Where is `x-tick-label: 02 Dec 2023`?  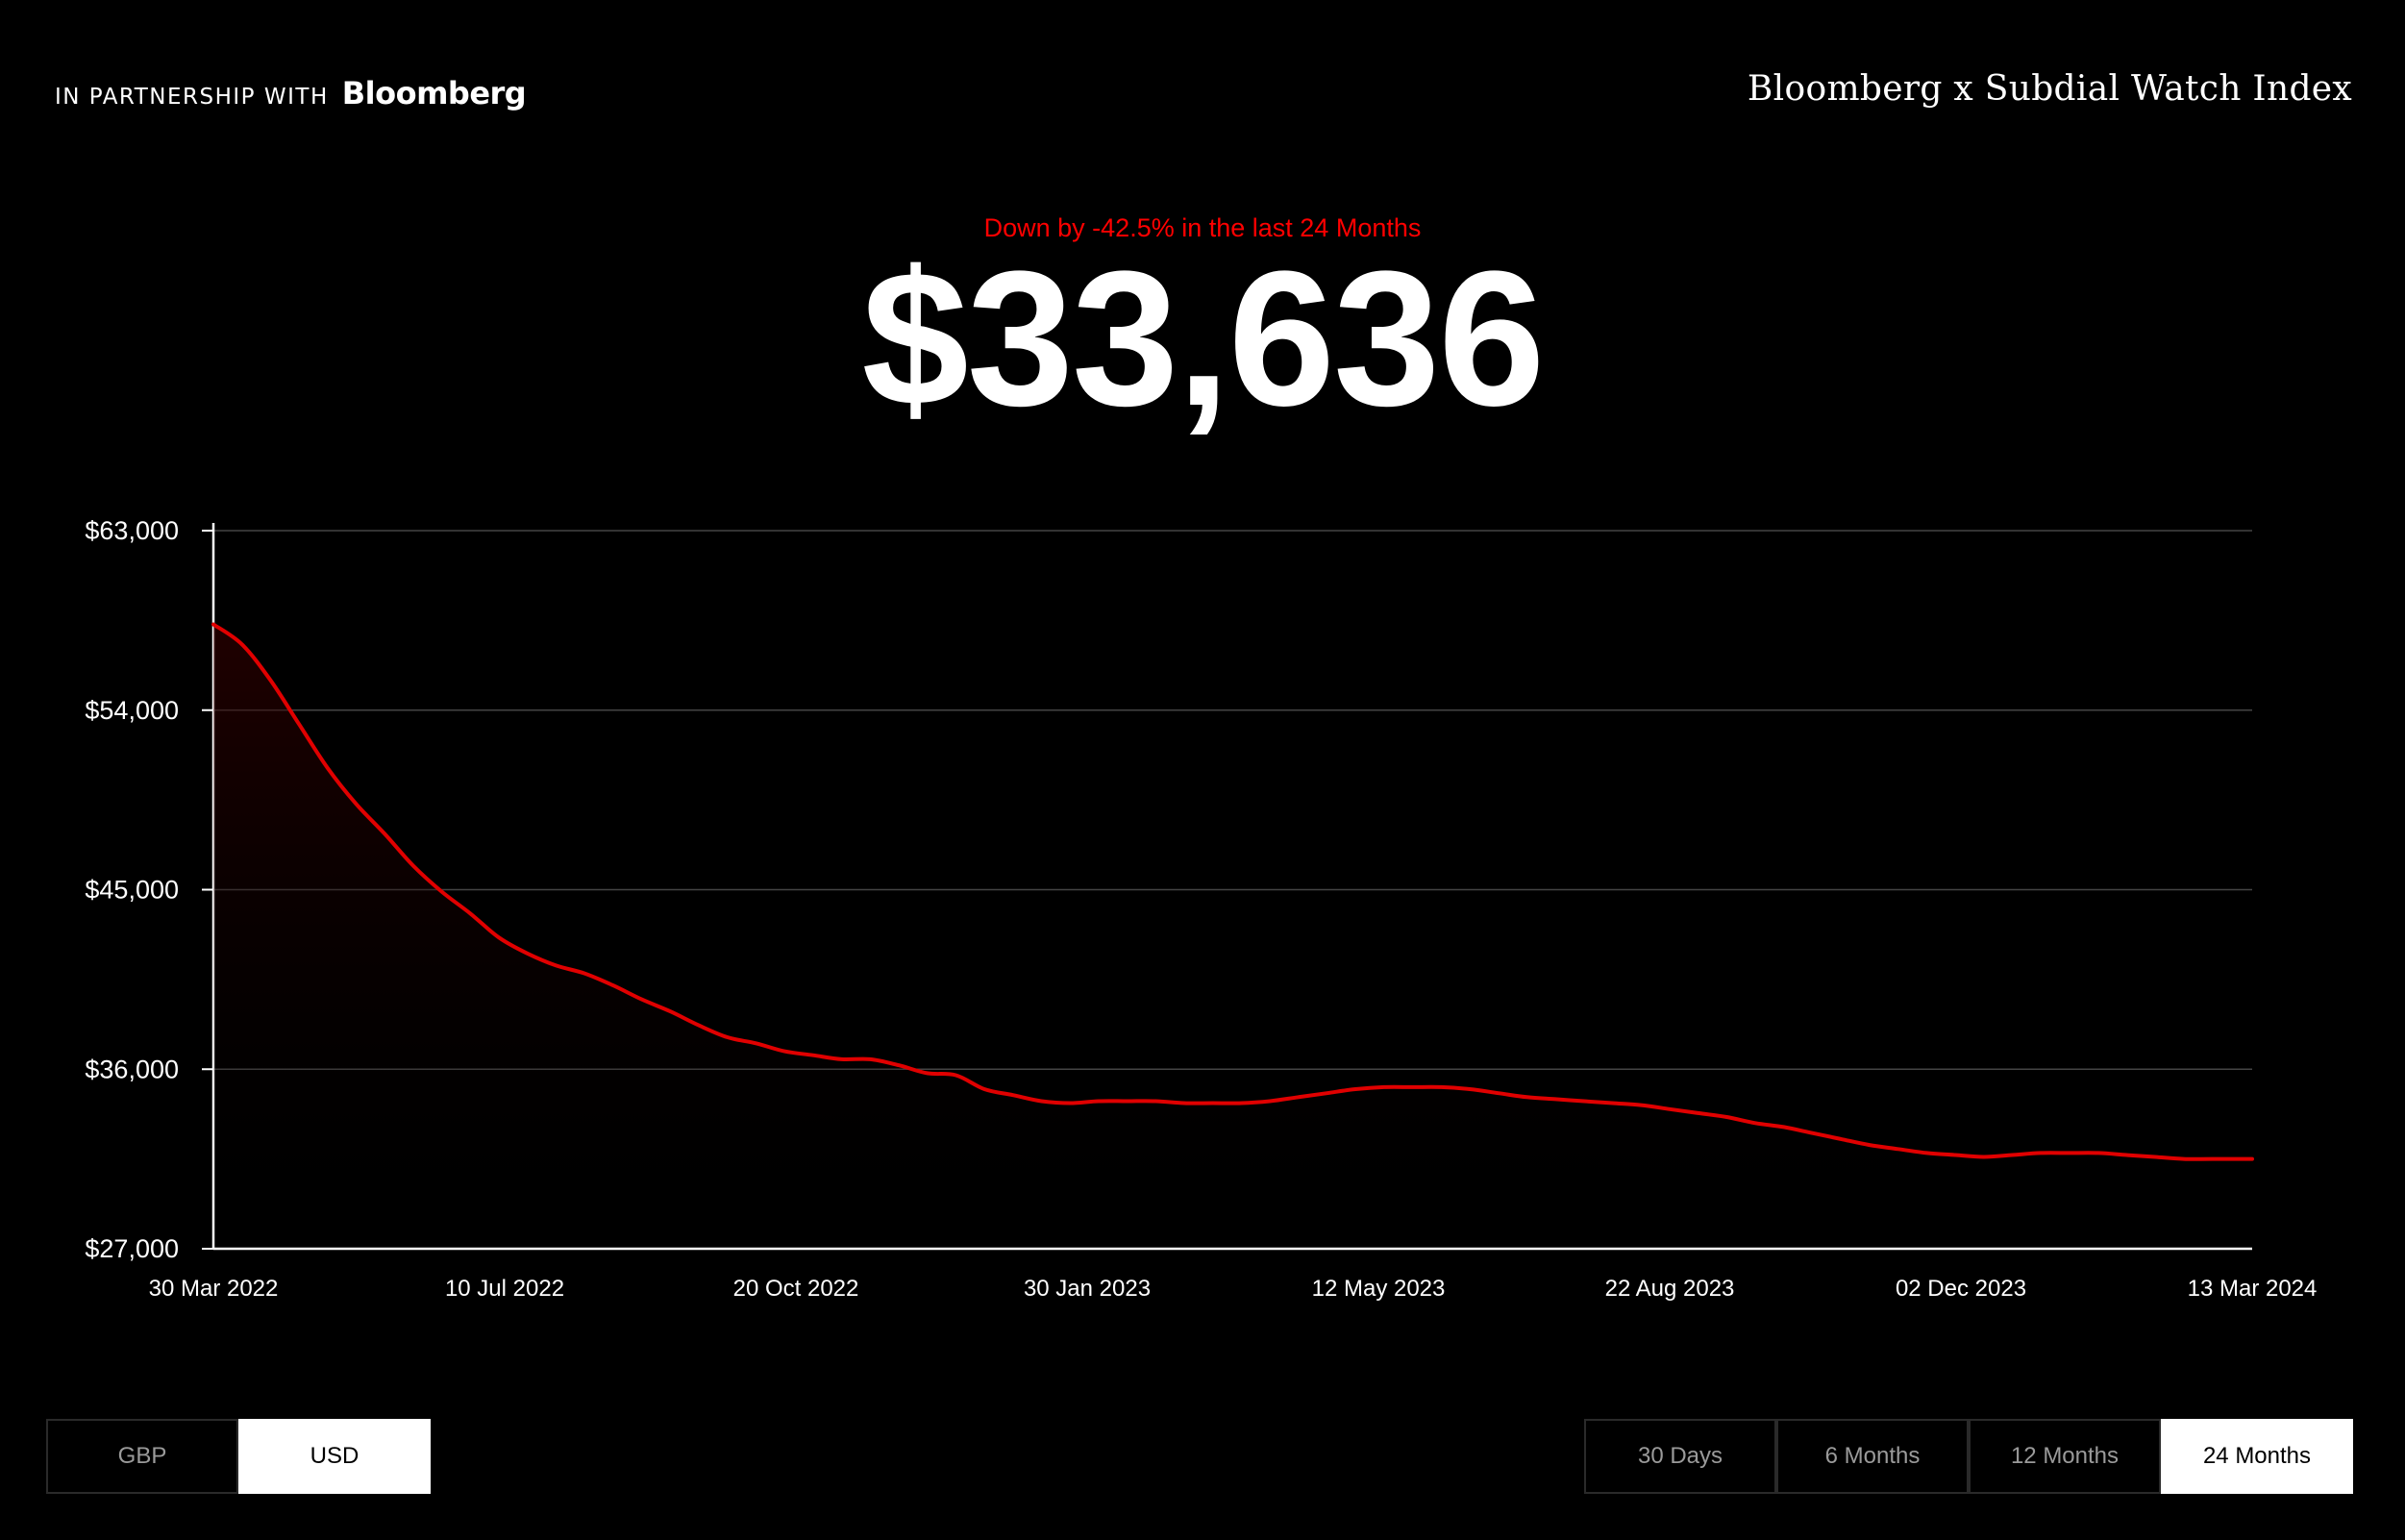
x-tick-label: 02 Dec 2023 is located at coordinates (1961, 1289).